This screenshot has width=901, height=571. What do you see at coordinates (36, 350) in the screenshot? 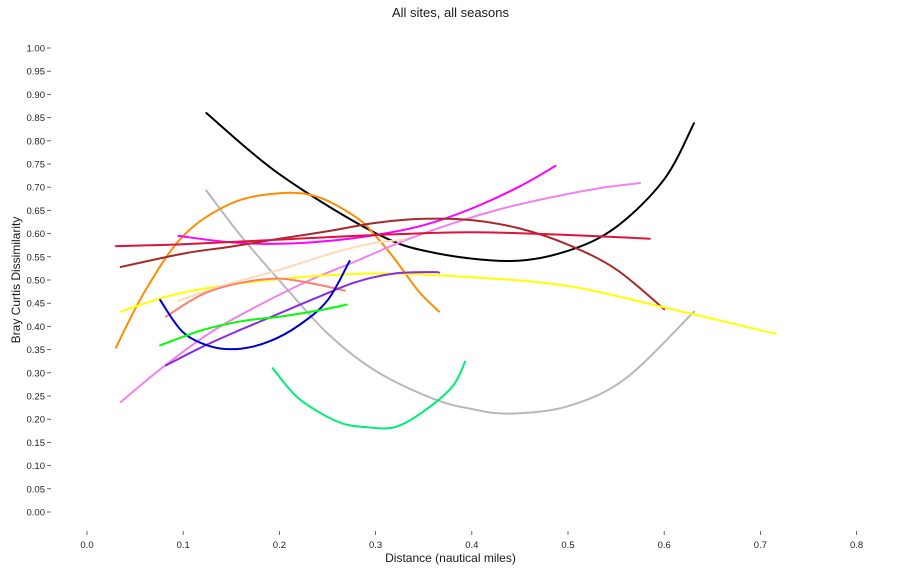
I see `y-tick-label: 0.35` at bounding box center [36, 350].